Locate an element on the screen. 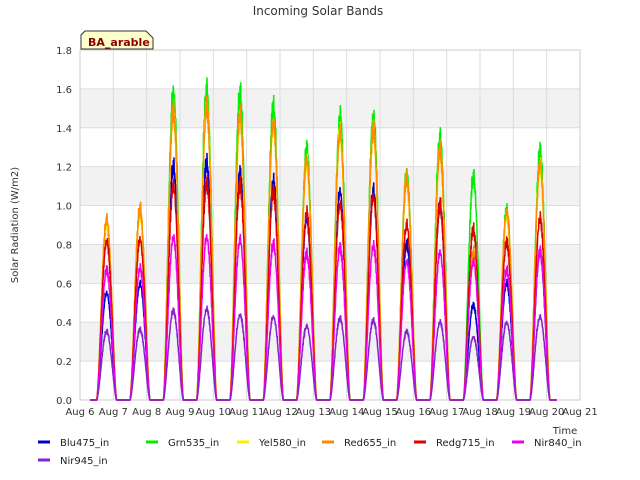 This screenshot has height=480, width=640. legend-item-redg715_in: Redg715_in is located at coordinates (454, 443).